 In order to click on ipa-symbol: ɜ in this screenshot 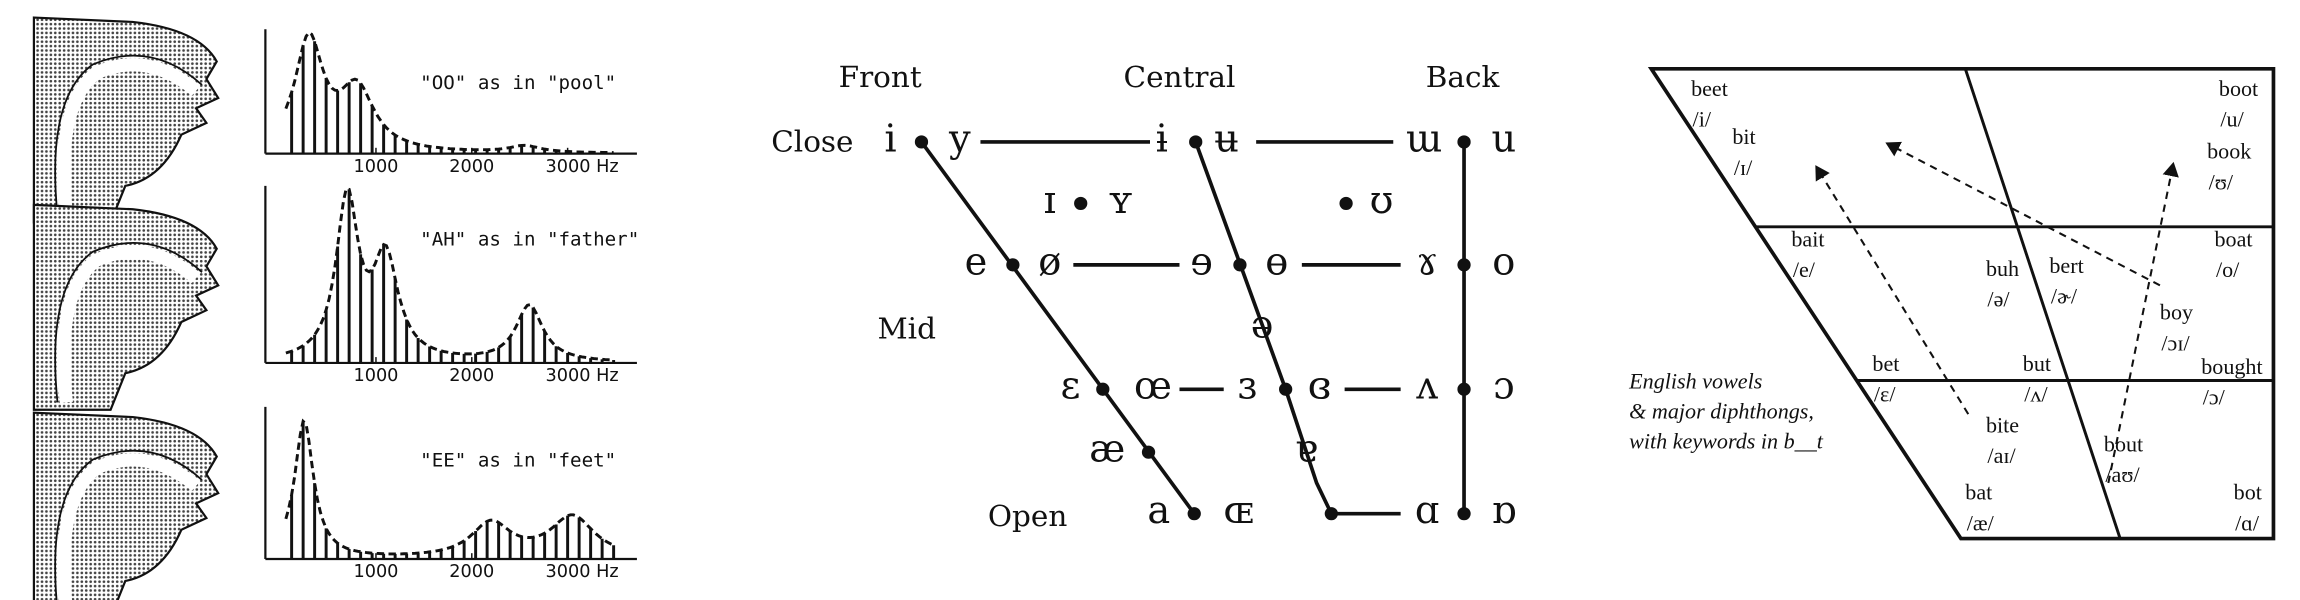, I will do `click(1248, 387)`.